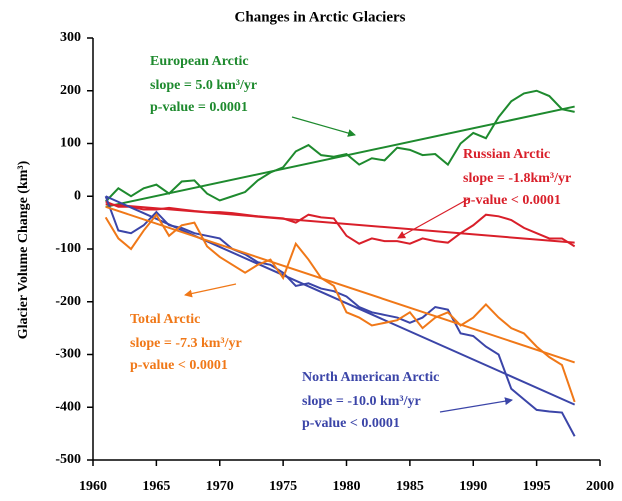 Image resolution: width=622 pixels, height=501 pixels. Describe the element at coordinates (517, 178) in the screenshot. I see `annotation-slope: slope = -1.8km³/yr` at that location.